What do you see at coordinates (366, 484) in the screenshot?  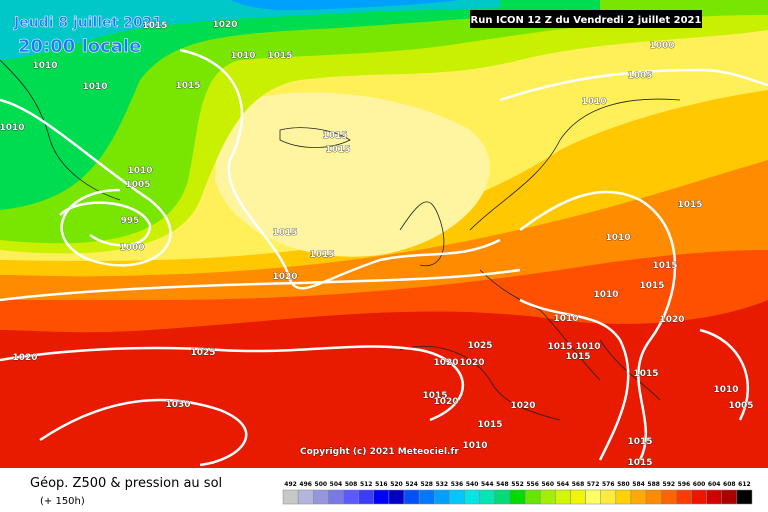 I see `legend-label: 512` at bounding box center [366, 484].